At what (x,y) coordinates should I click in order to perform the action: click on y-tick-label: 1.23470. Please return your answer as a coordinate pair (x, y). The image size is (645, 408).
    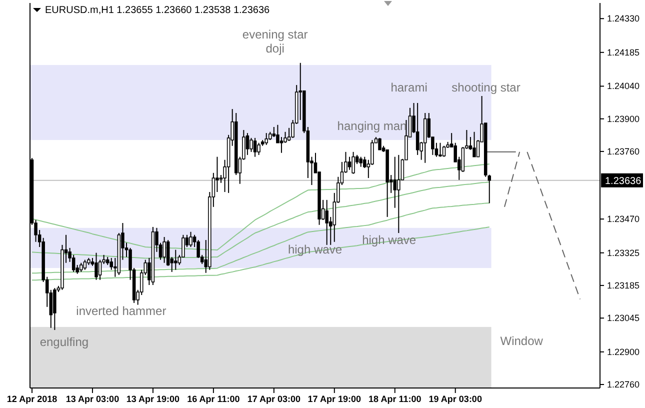
    Looking at the image, I should click on (623, 219).